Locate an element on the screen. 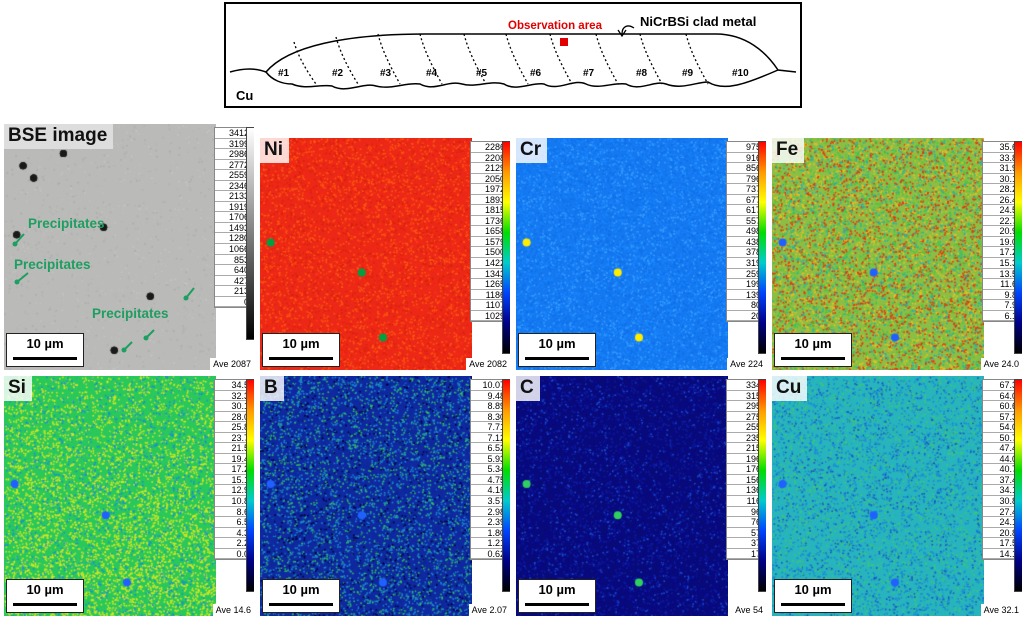 The image size is (1029, 625). scale-tick-label: 1893 is located at coordinates (489, 200).